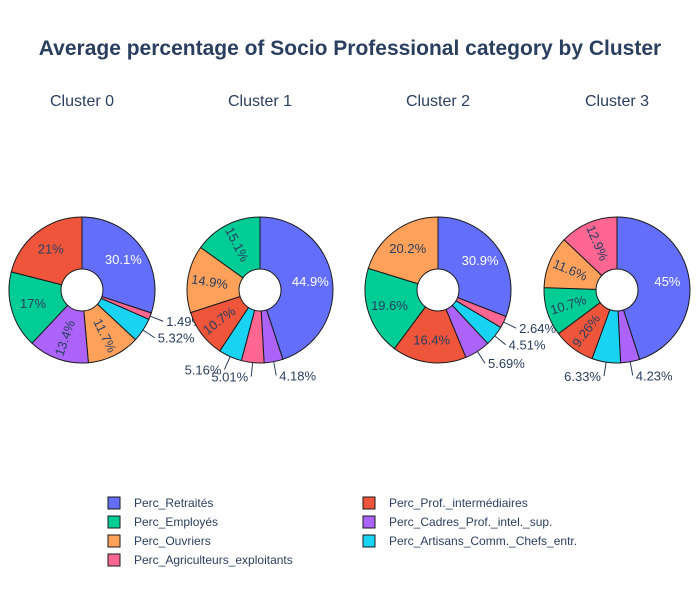 The image size is (700, 600). Describe the element at coordinates (176, 522) in the screenshot. I see `legend-label: Perc_Employés` at that location.